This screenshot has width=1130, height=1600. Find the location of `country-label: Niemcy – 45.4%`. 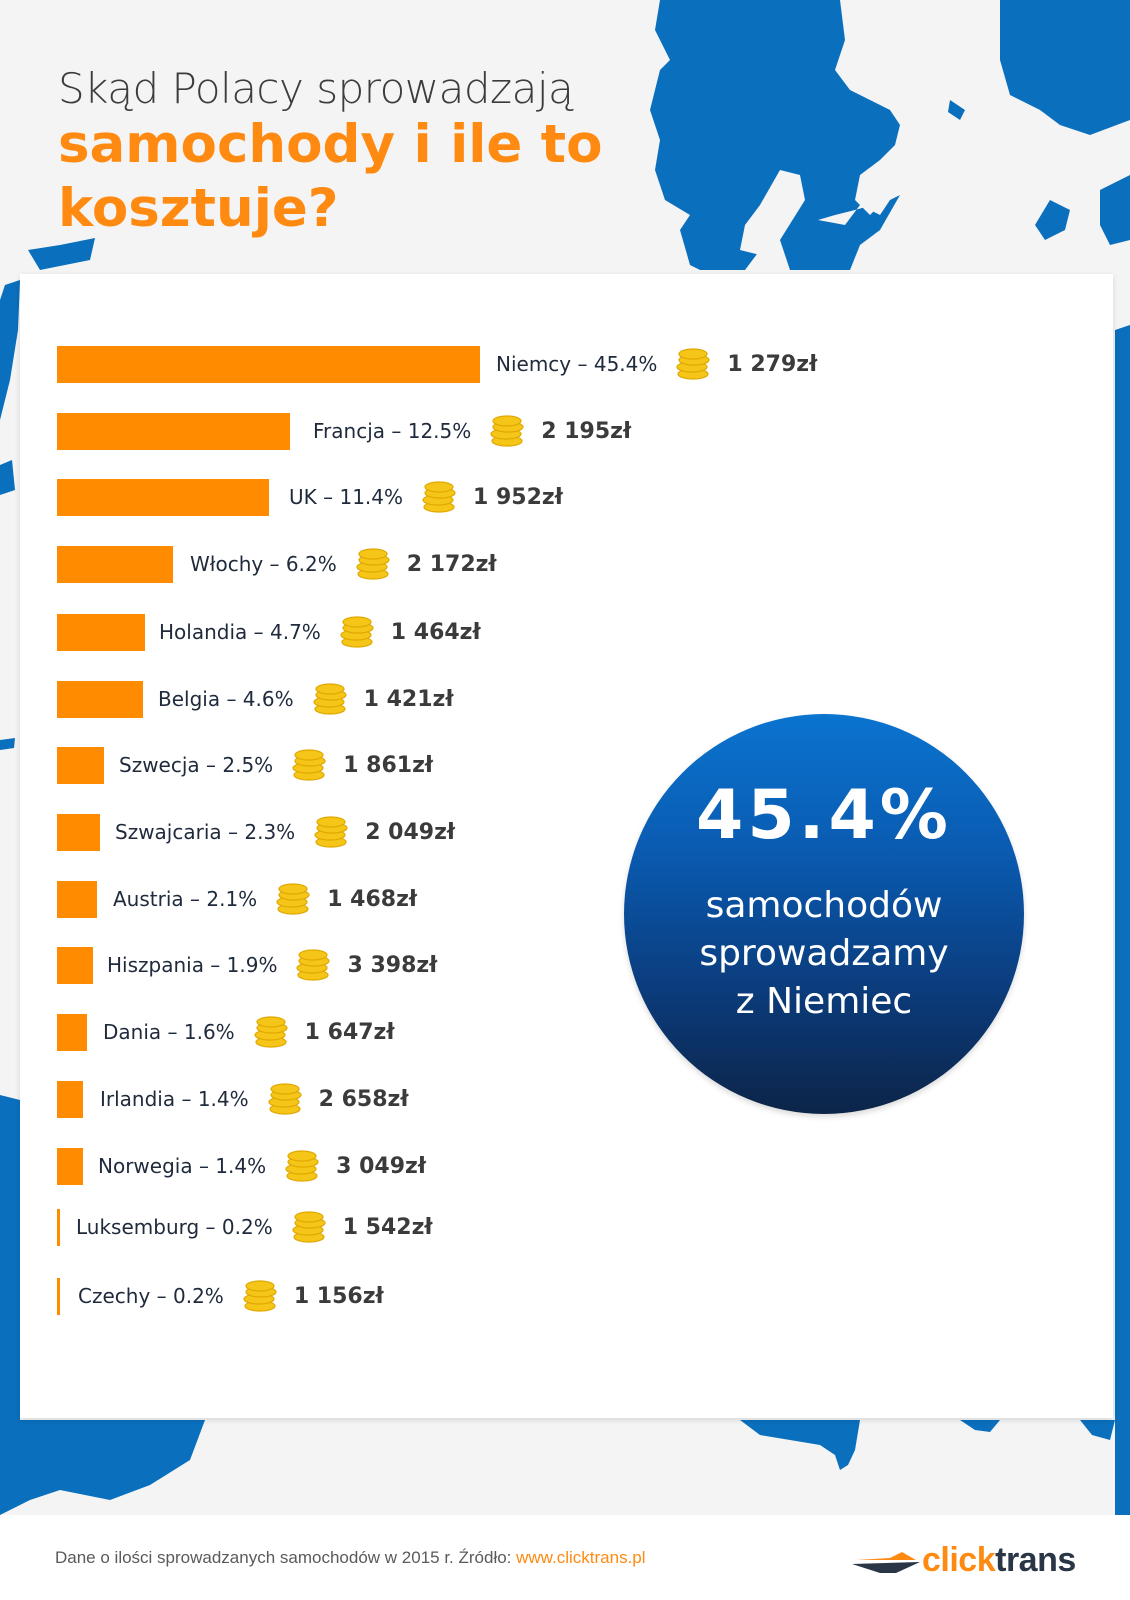

country-label: Niemcy – 45.4% is located at coordinates (577, 364).